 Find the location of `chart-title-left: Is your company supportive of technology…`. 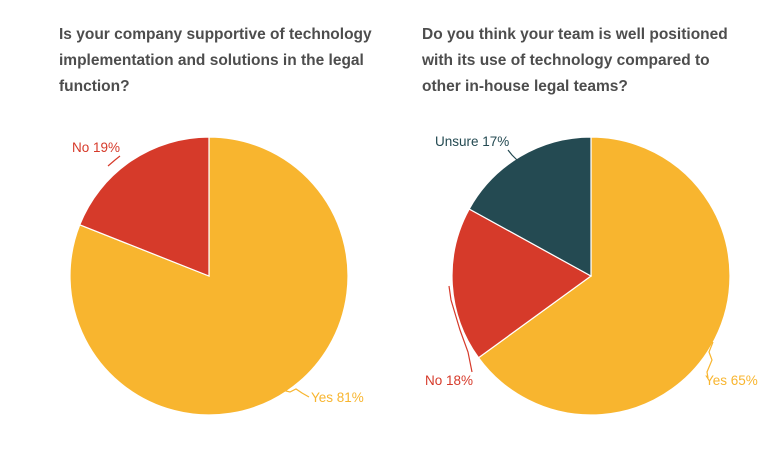

chart-title-left: Is your company supportive of technology… is located at coordinates (215, 60).